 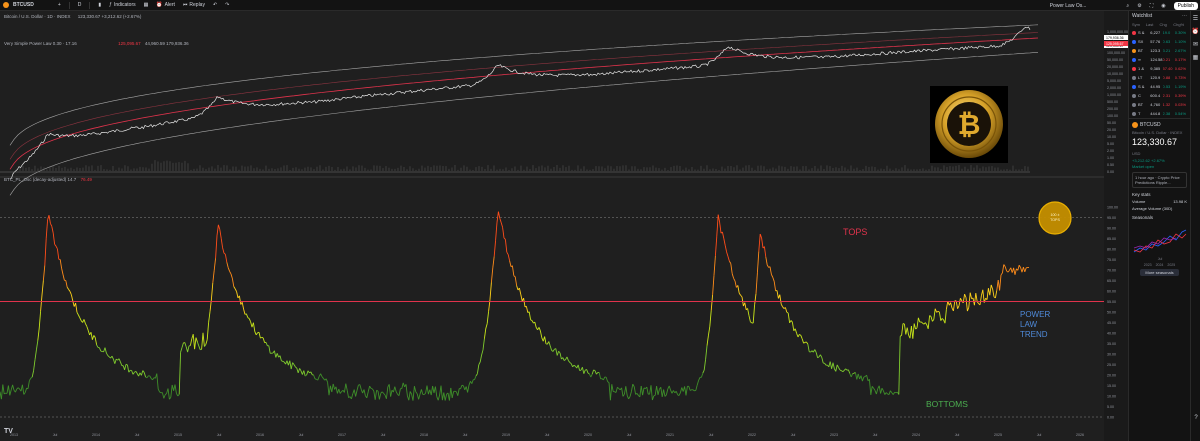 What do you see at coordinates (1163, 5) in the screenshot?
I see `camera-icon: ◉` at bounding box center [1163, 5].